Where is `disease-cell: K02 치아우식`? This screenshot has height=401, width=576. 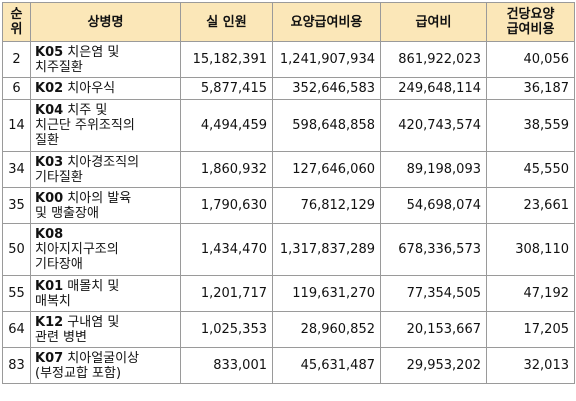
disease-cell: K02 치아우식 is located at coordinates (105, 88).